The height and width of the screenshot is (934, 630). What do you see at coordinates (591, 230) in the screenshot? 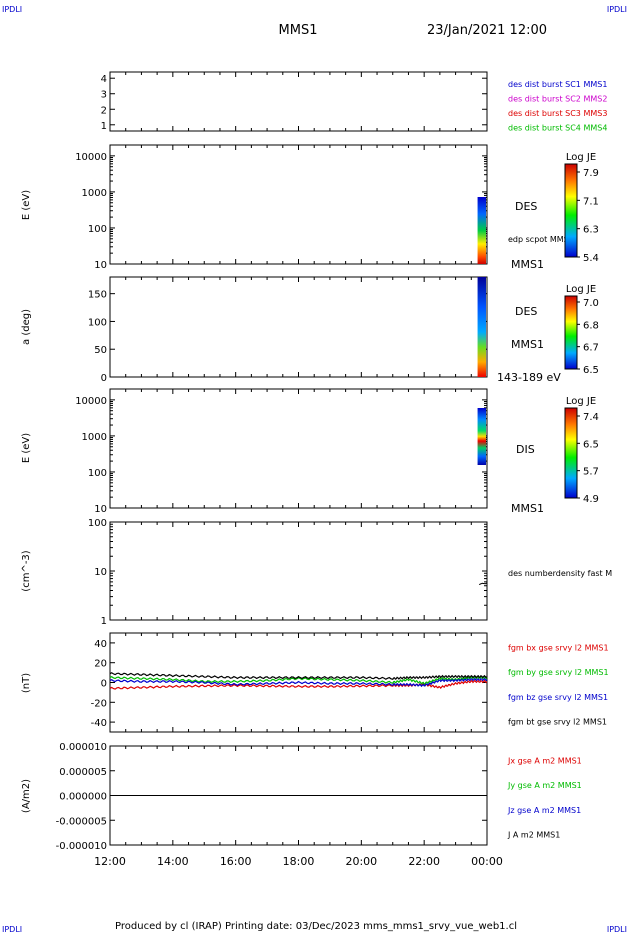
I see `colorbar-tick-label: 6.3` at bounding box center [591, 230].